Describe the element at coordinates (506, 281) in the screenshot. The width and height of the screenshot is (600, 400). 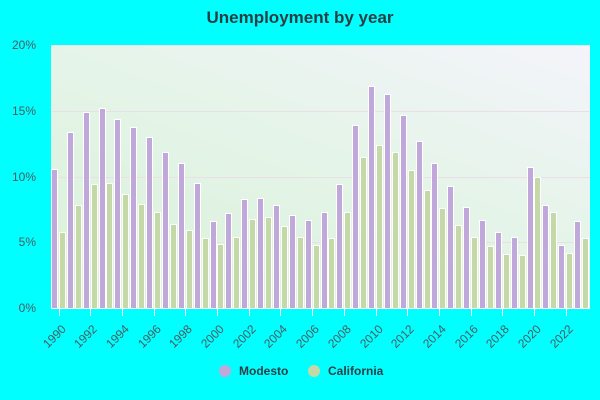
I see `bar-california-2018` at that location.